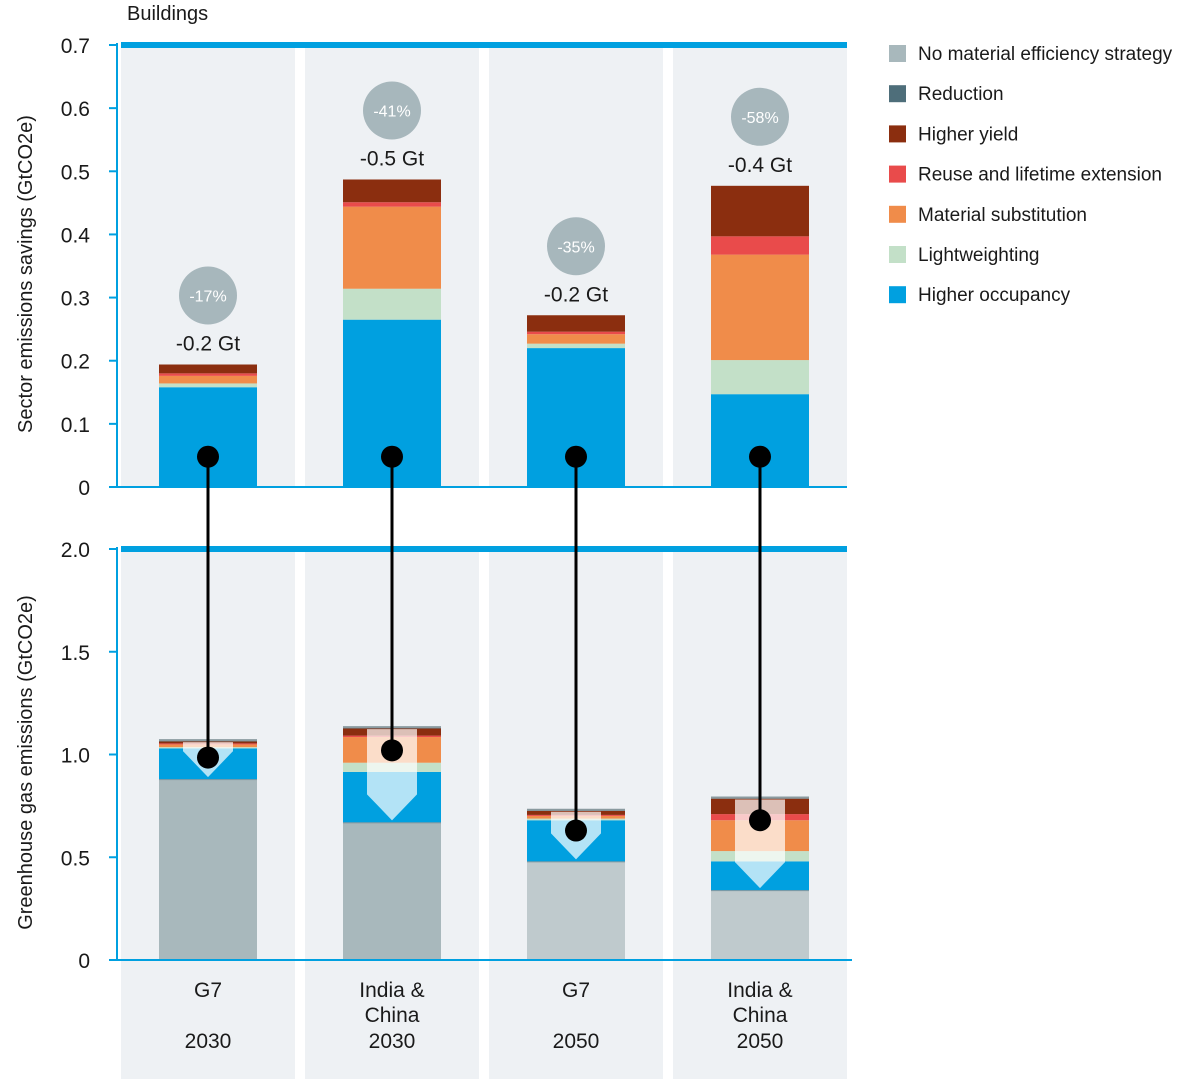 The height and width of the screenshot is (1087, 1200). Describe the element at coordinates (576, 333) in the screenshot. I see `top-bar-3-reuse-and-lifetime-extension` at that location.